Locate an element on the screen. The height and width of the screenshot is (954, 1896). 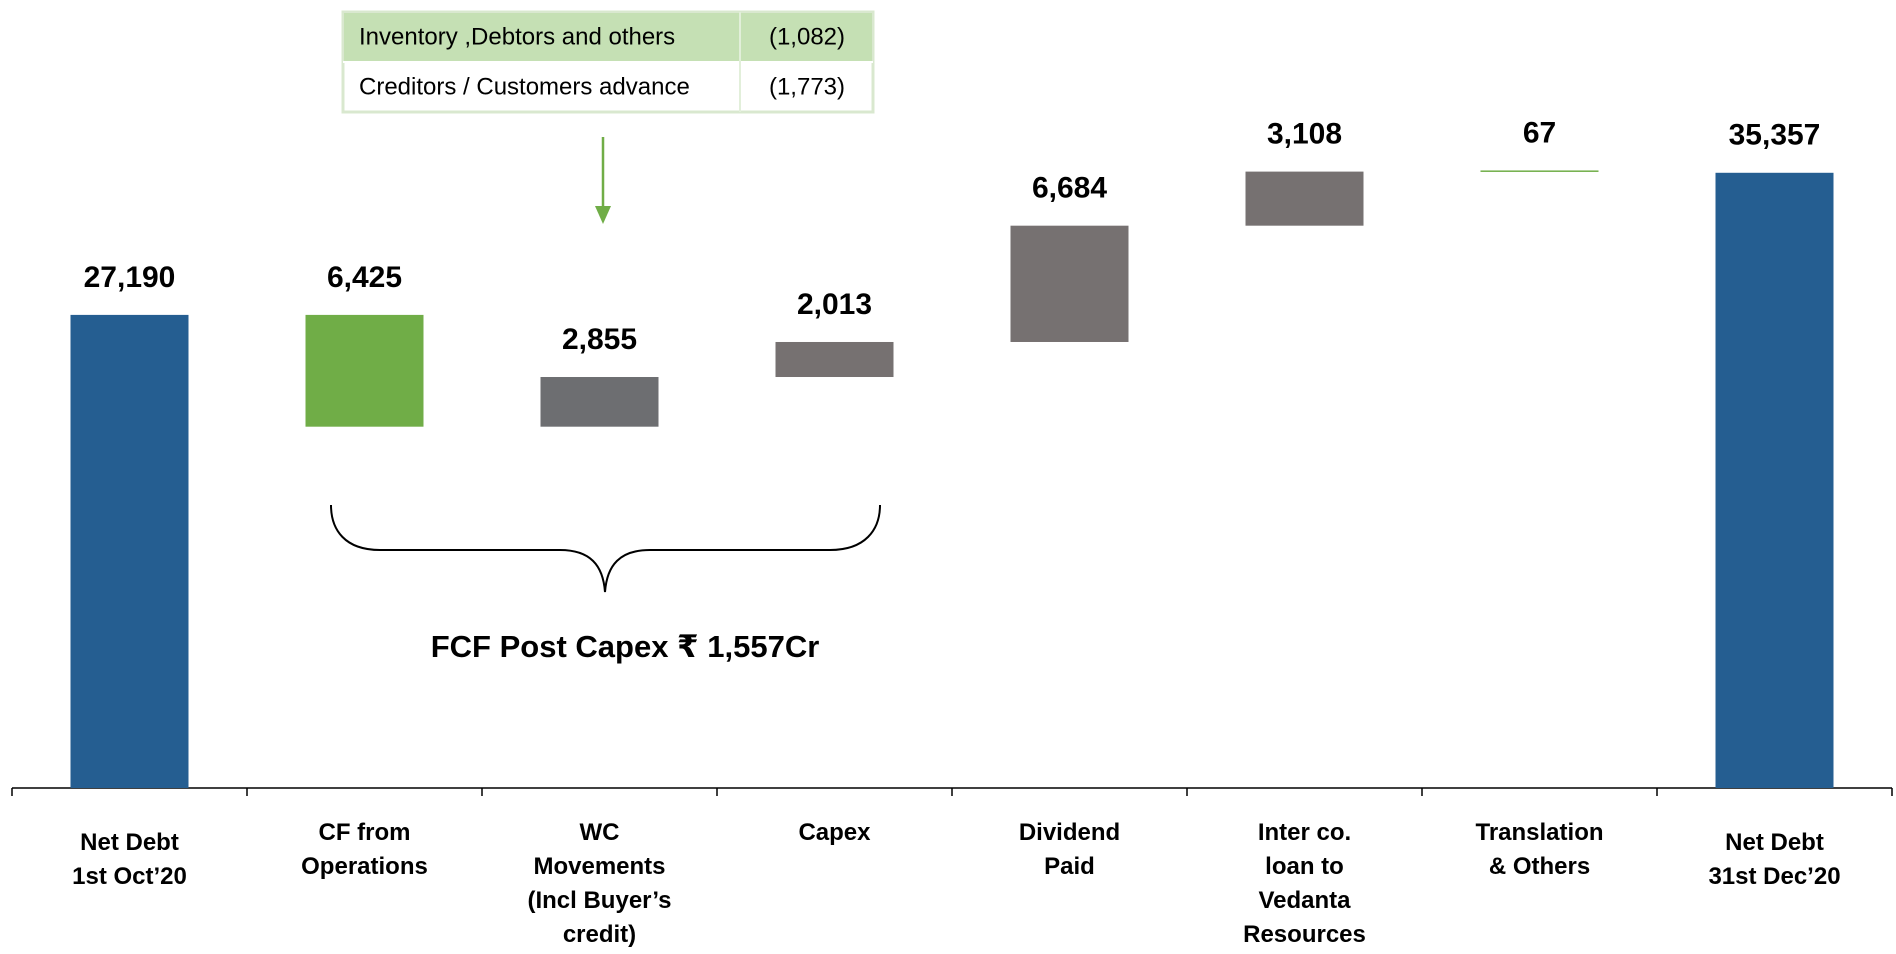
x-tick-label-line: 31st Dec’20 is located at coordinates (1774, 876).